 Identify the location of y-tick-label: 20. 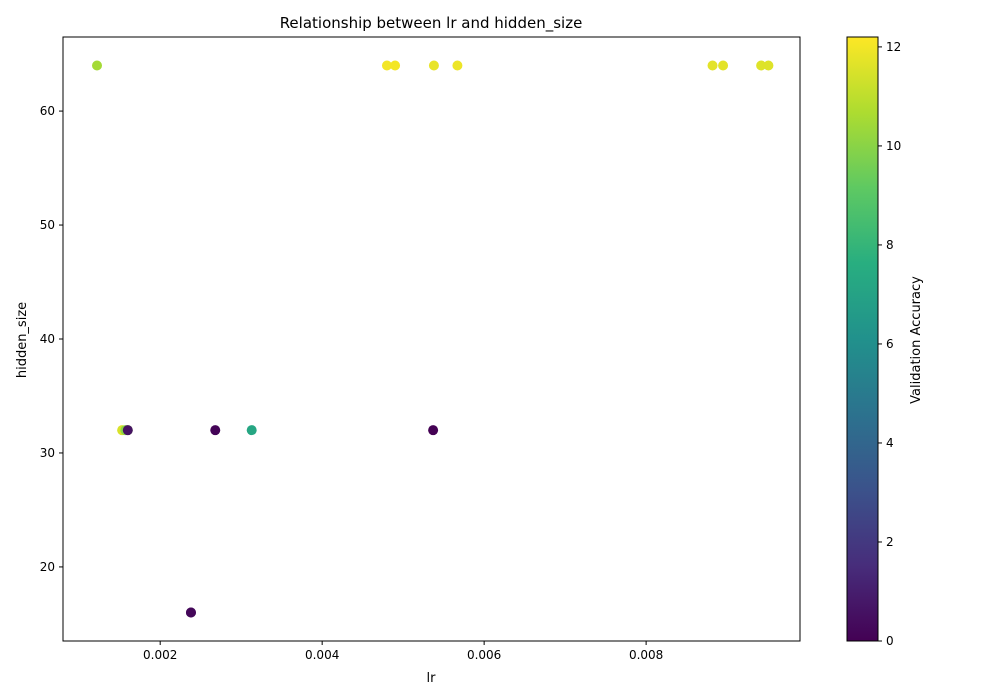
(47, 567).